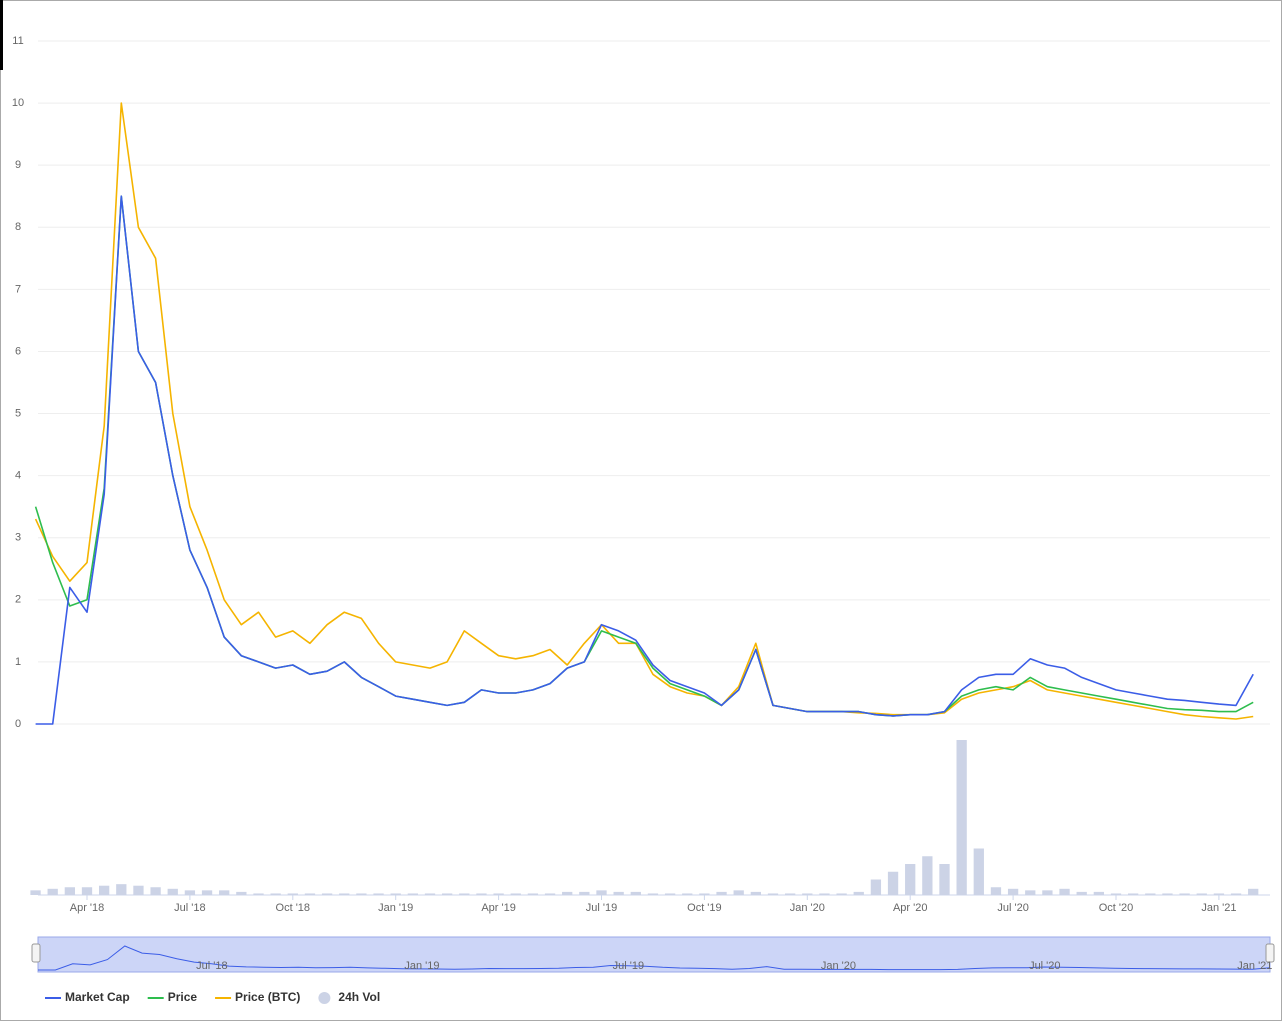 The width and height of the screenshot is (1282, 1026). I want to click on legend-text: Market Cap, so click(97, 997).